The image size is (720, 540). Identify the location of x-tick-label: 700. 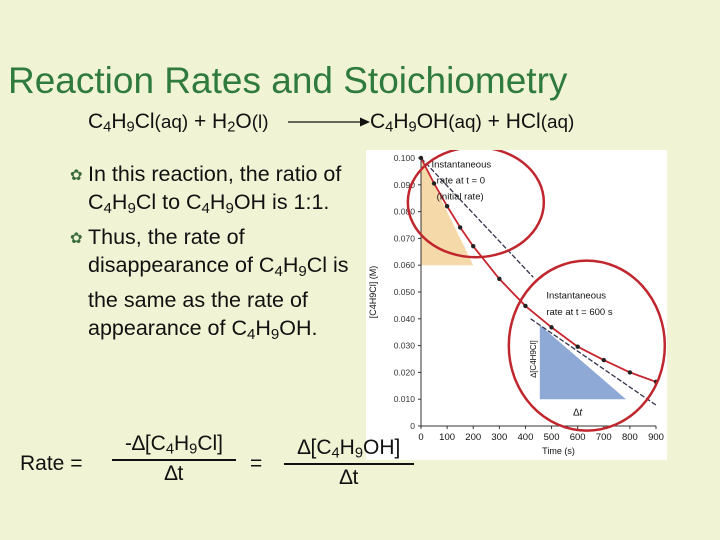
(604, 437).